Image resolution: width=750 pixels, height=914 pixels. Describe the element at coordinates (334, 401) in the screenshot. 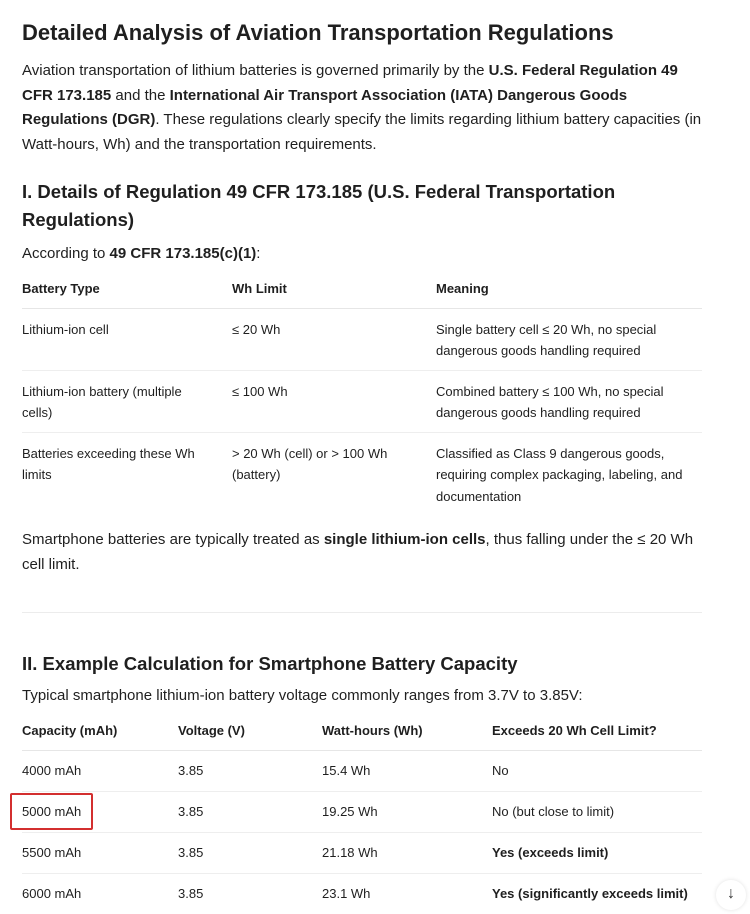

I see `table-cell: ≤ 100 Wh` at that location.